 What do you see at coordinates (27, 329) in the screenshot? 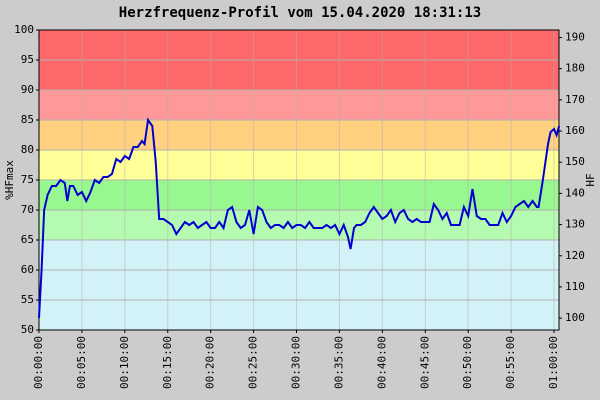
I see `y-tick-label: 50` at bounding box center [27, 329].